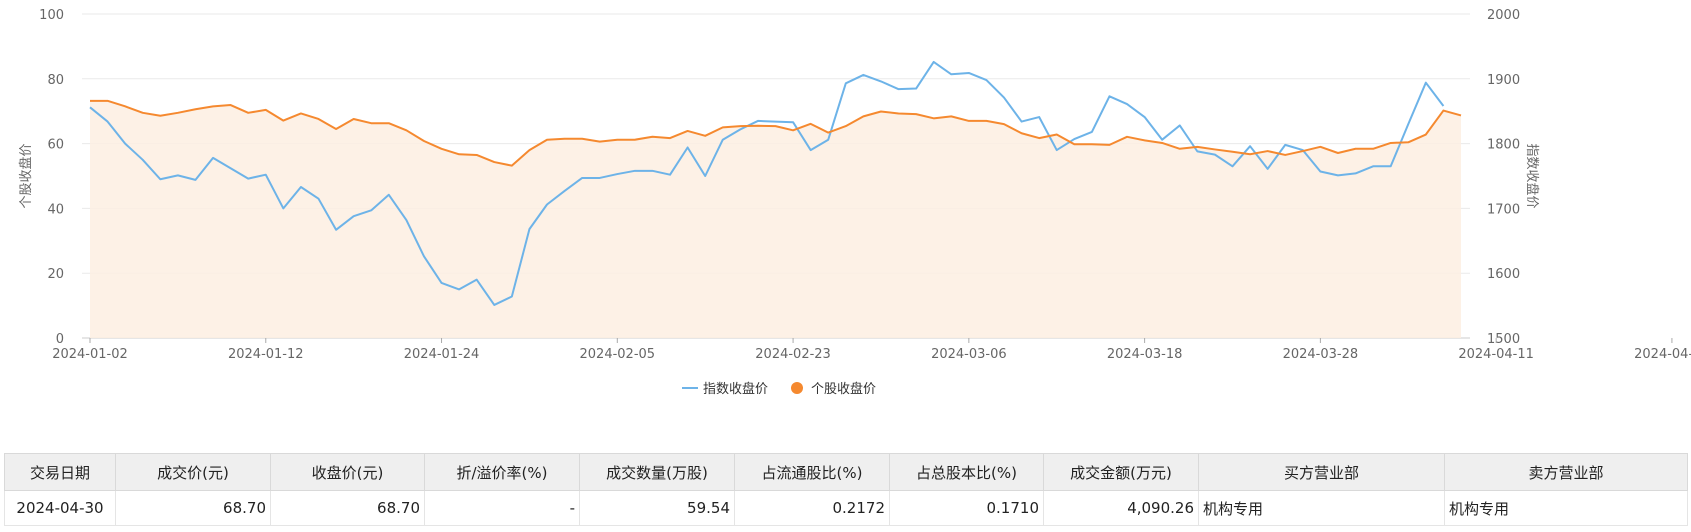 The image size is (1691, 532). I want to click on x-tick-label: 2024-01-24, so click(442, 354).